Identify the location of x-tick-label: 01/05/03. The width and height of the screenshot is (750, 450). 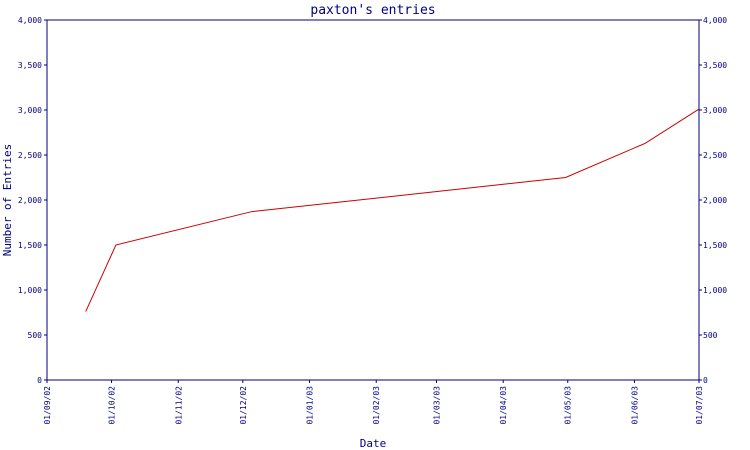
(568, 405).